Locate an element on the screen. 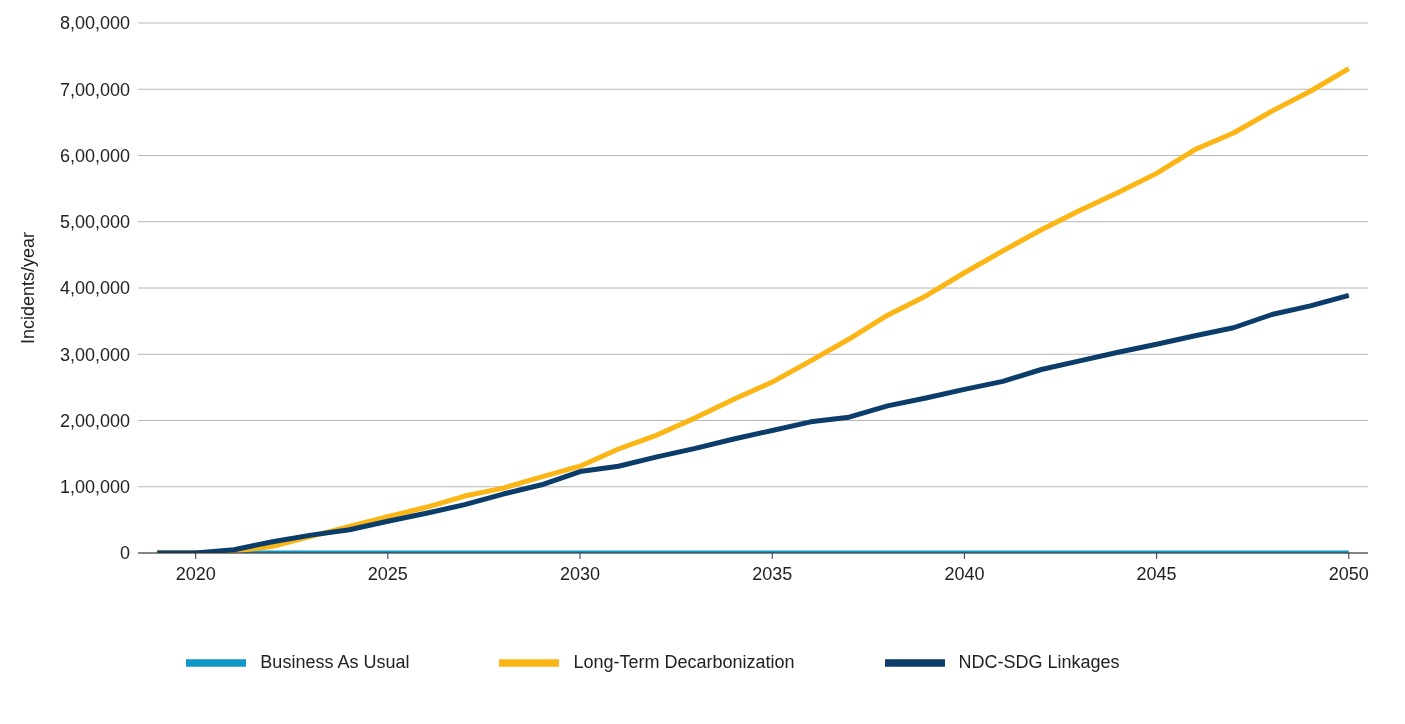  x-tick-label: 2035 is located at coordinates (772, 573).